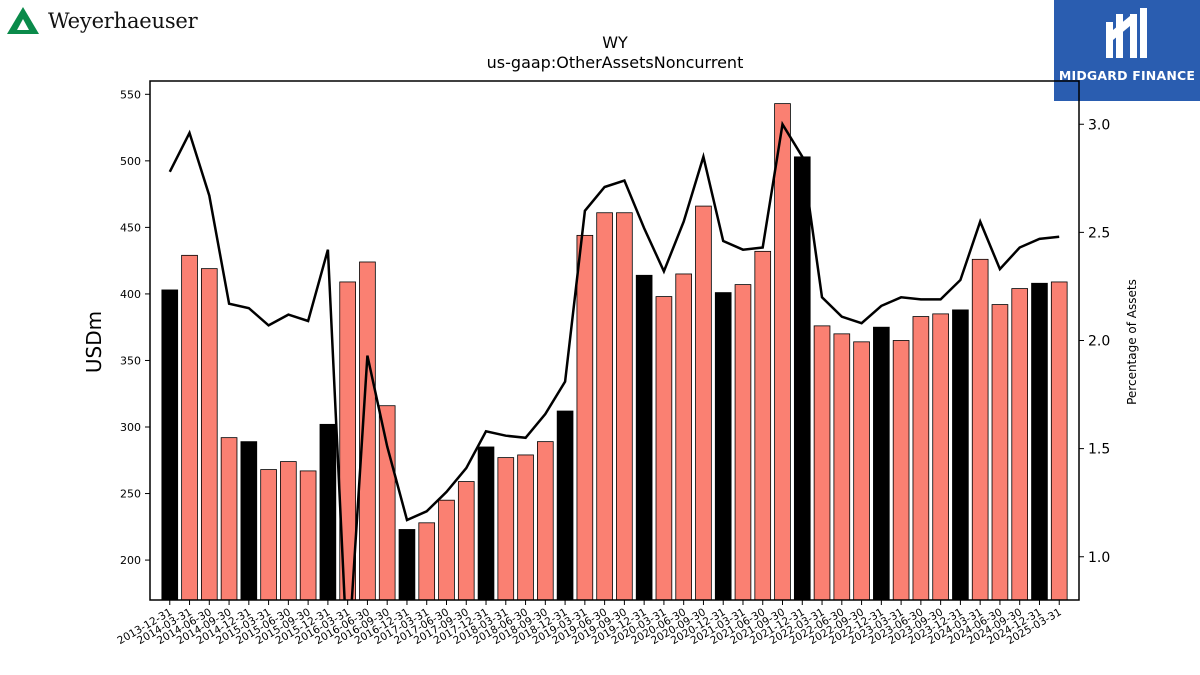  Describe the element at coordinates (1132, 342) in the screenshot. I see `y-axis-right-label: Percentage of Assets` at that location.